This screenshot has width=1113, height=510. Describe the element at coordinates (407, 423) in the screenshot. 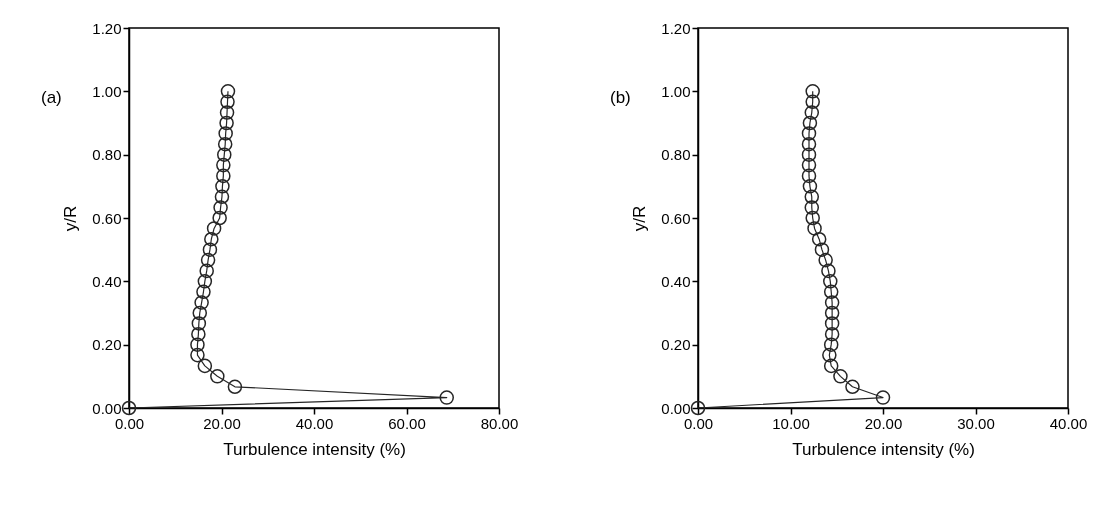

I see `x-tick-label: 60.00` at that location.